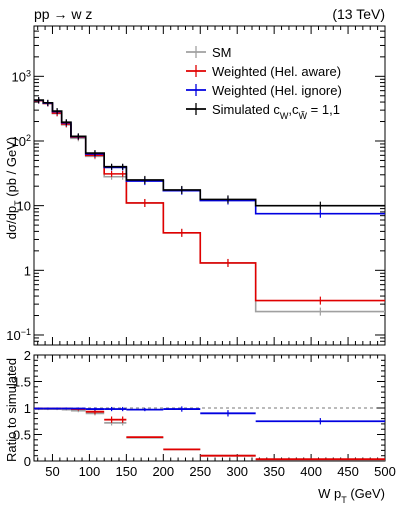  What do you see at coordinates (13, 188) in the screenshot?
I see `main-y-axis-title: dσ/dpT (pb / GeV)` at bounding box center [13, 188].